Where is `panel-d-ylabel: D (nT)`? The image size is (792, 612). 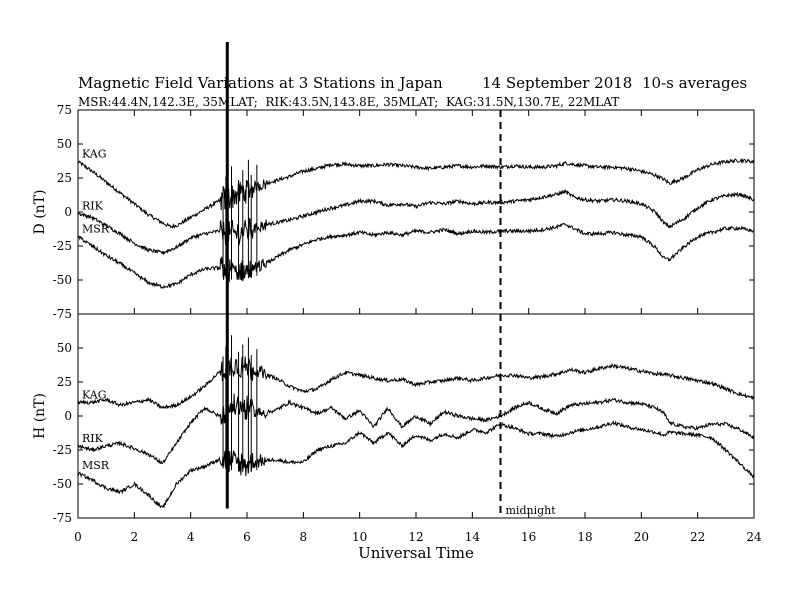
panel-d-ylabel: D (nT) is located at coordinates (40, 212).